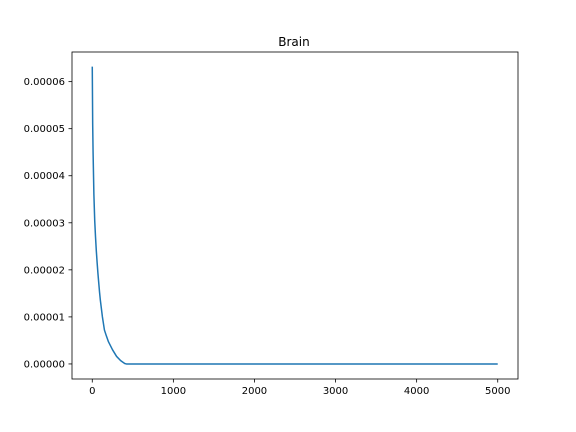 This screenshot has width=576, height=432. I want to click on y-tick-label: 0.00005, so click(44, 129).